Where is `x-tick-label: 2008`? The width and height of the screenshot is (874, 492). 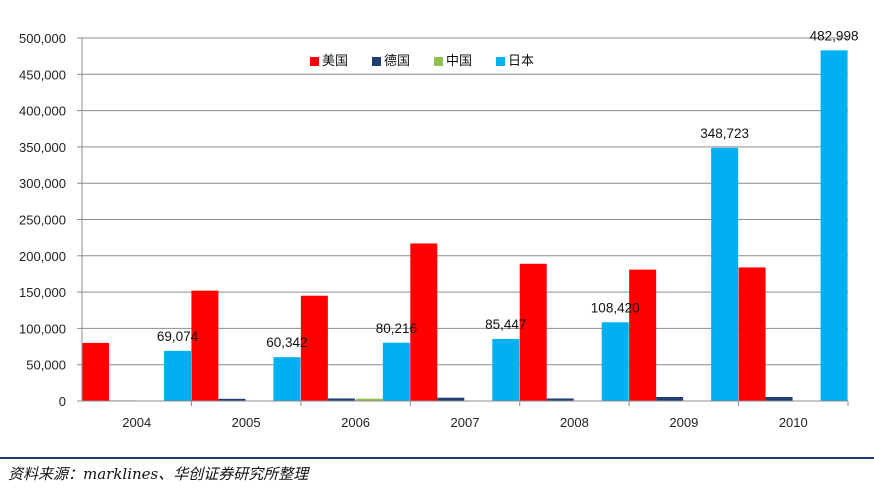 x-tick-label: 2008 is located at coordinates (574, 422).